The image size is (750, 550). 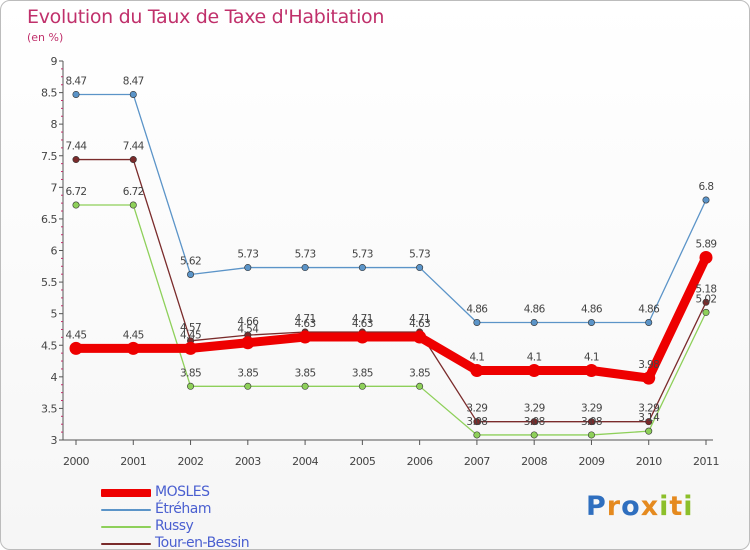 I want to click on x-tick-label: 2011, so click(x=706, y=461).